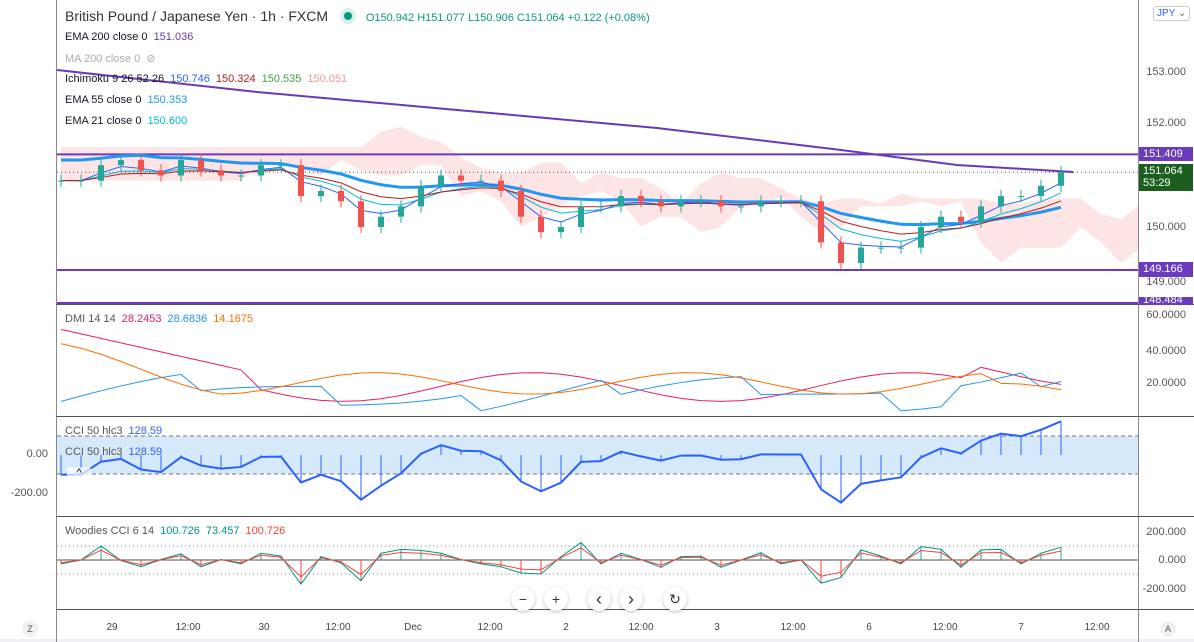 The height and width of the screenshot is (642, 1194). I want to click on legend-dmi: DMI 14 14 28.2453 28.6836 14.1675, so click(162, 319).